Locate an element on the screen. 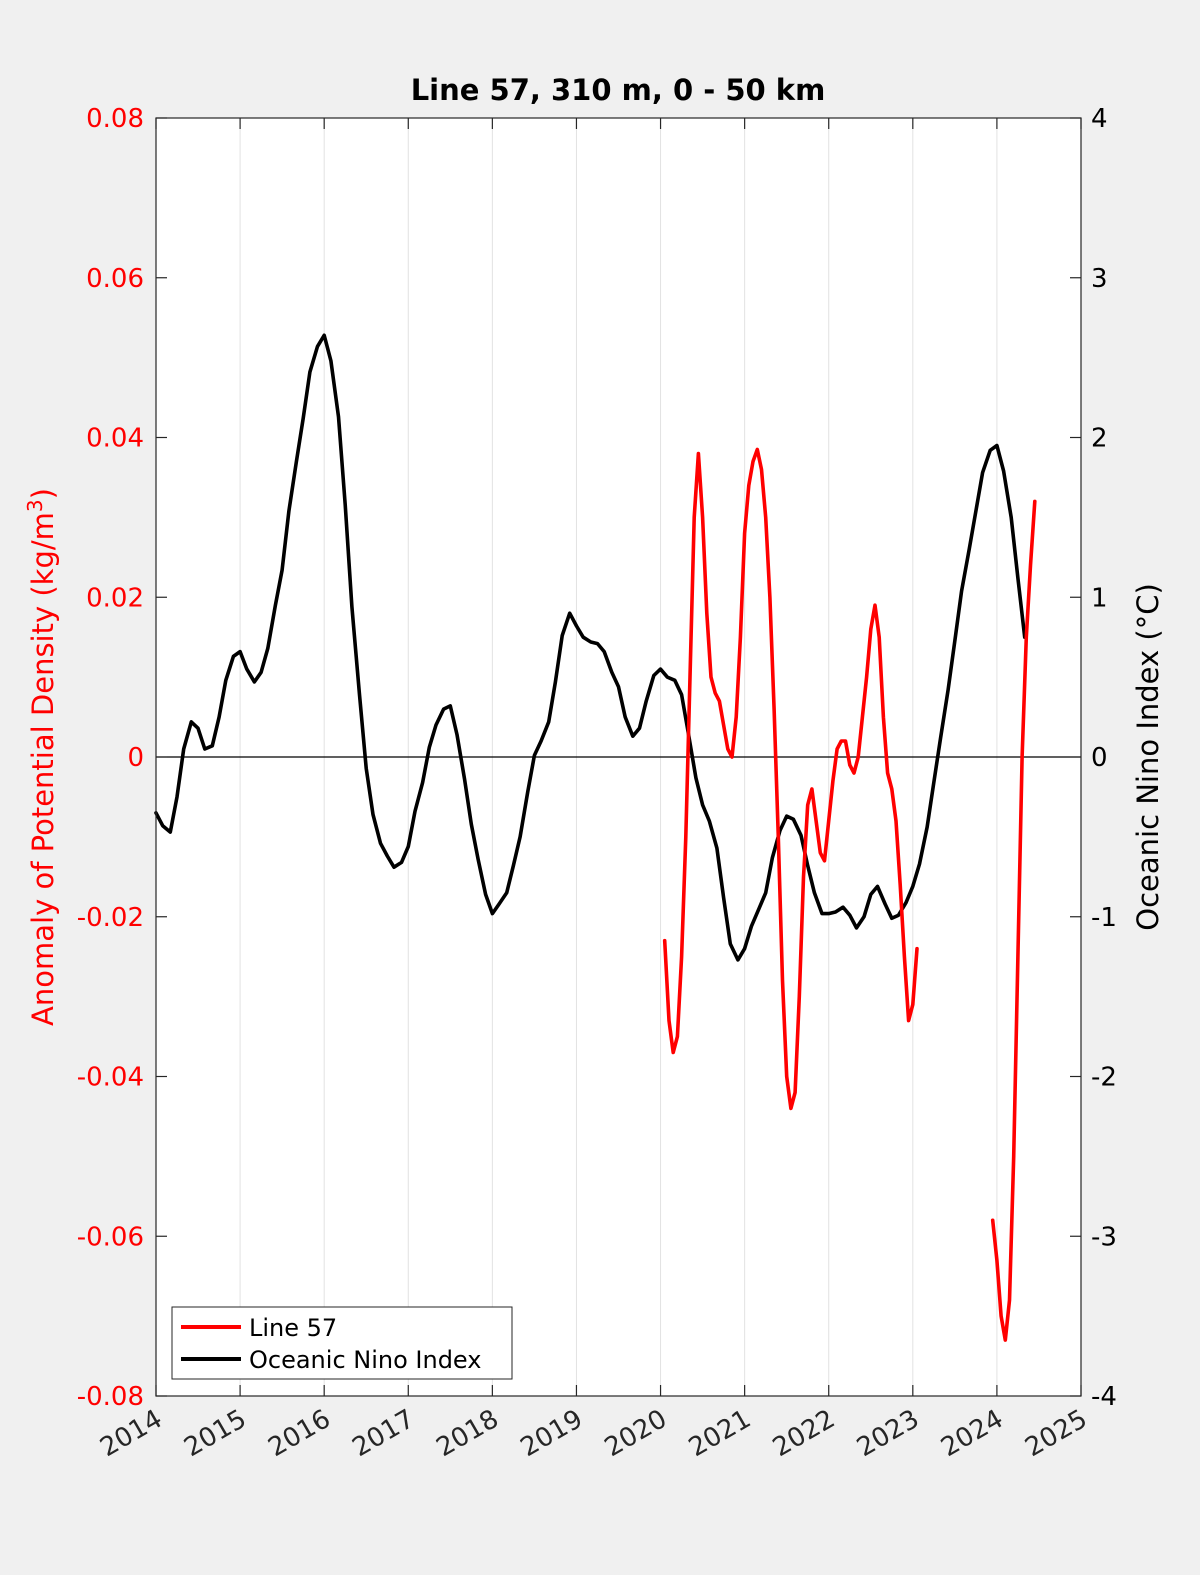 The image size is (1200, 1575). y-left-tick-label: 0.08 is located at coordinates (115, 119).